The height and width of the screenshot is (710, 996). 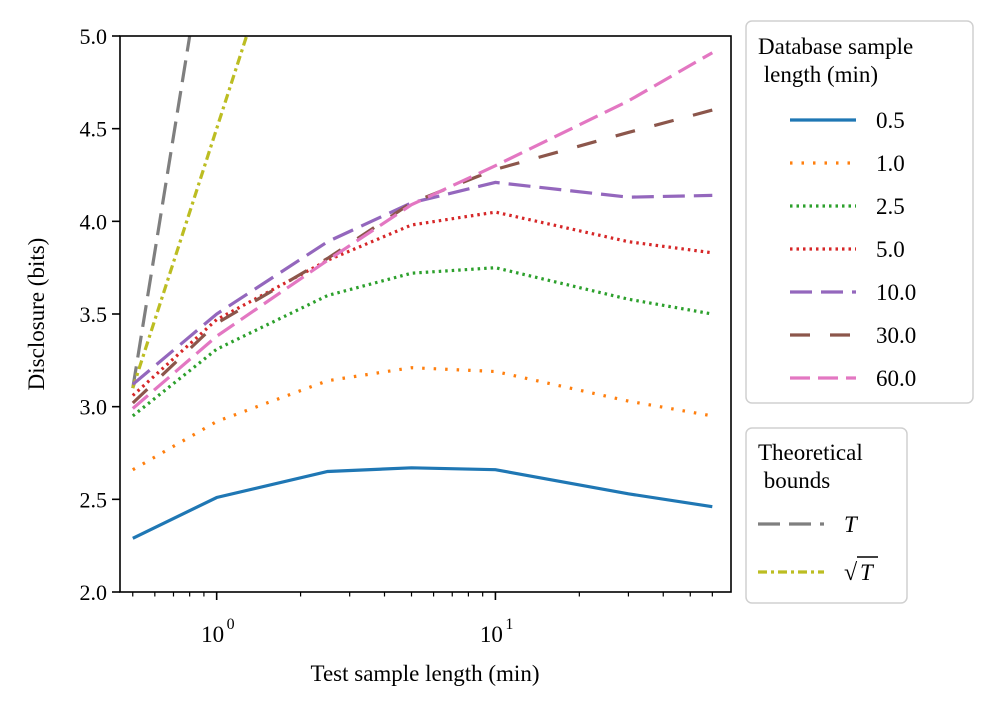 I want to click on bound-line-sqrt-t, so click(x=190, y=212).